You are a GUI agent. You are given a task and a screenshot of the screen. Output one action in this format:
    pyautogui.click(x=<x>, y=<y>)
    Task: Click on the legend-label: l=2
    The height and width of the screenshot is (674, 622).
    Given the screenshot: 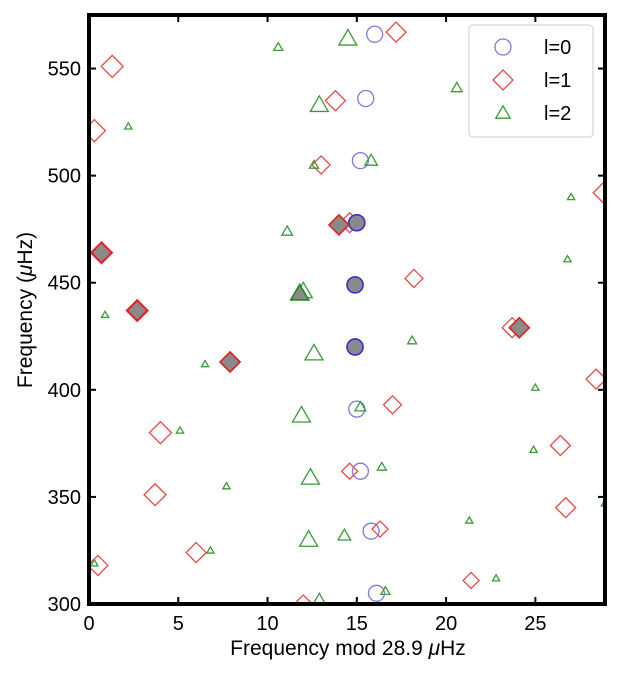 What is the action you would take?
    pyautogui.click(x=557, y=114)
    